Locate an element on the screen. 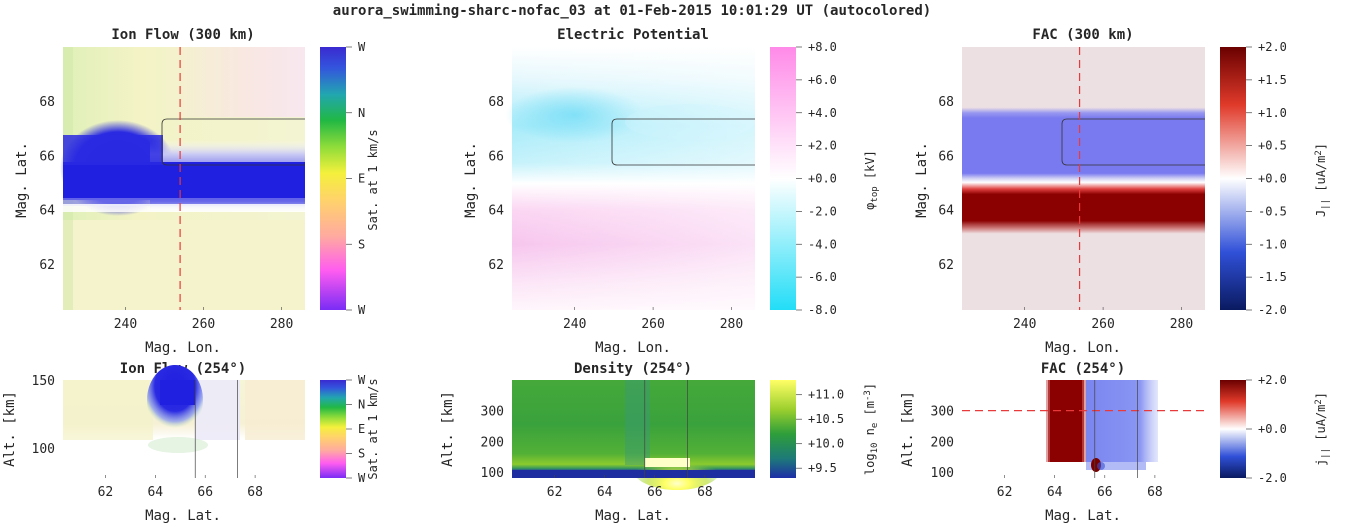  colorbar-tick-label: -1.0 is located at coordinates (1272, 244).